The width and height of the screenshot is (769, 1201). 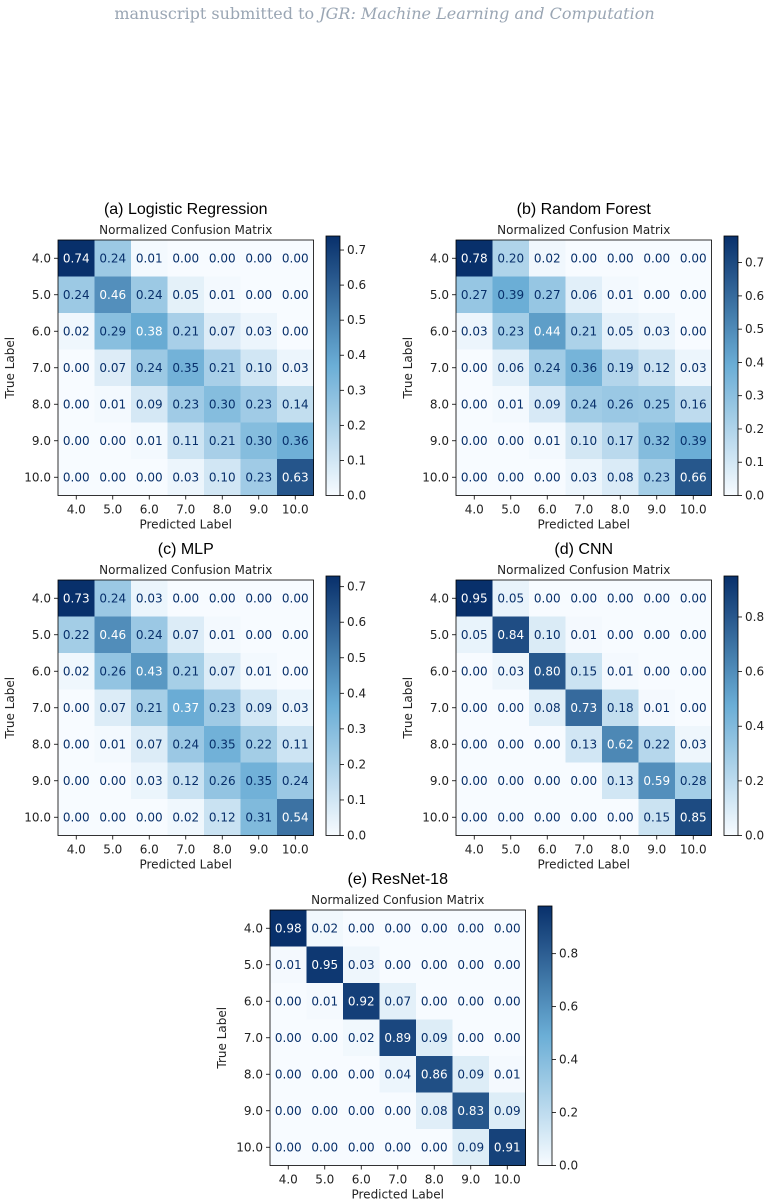 I want to click on cell-value-label: 0.35, so click(x=185, y=368).